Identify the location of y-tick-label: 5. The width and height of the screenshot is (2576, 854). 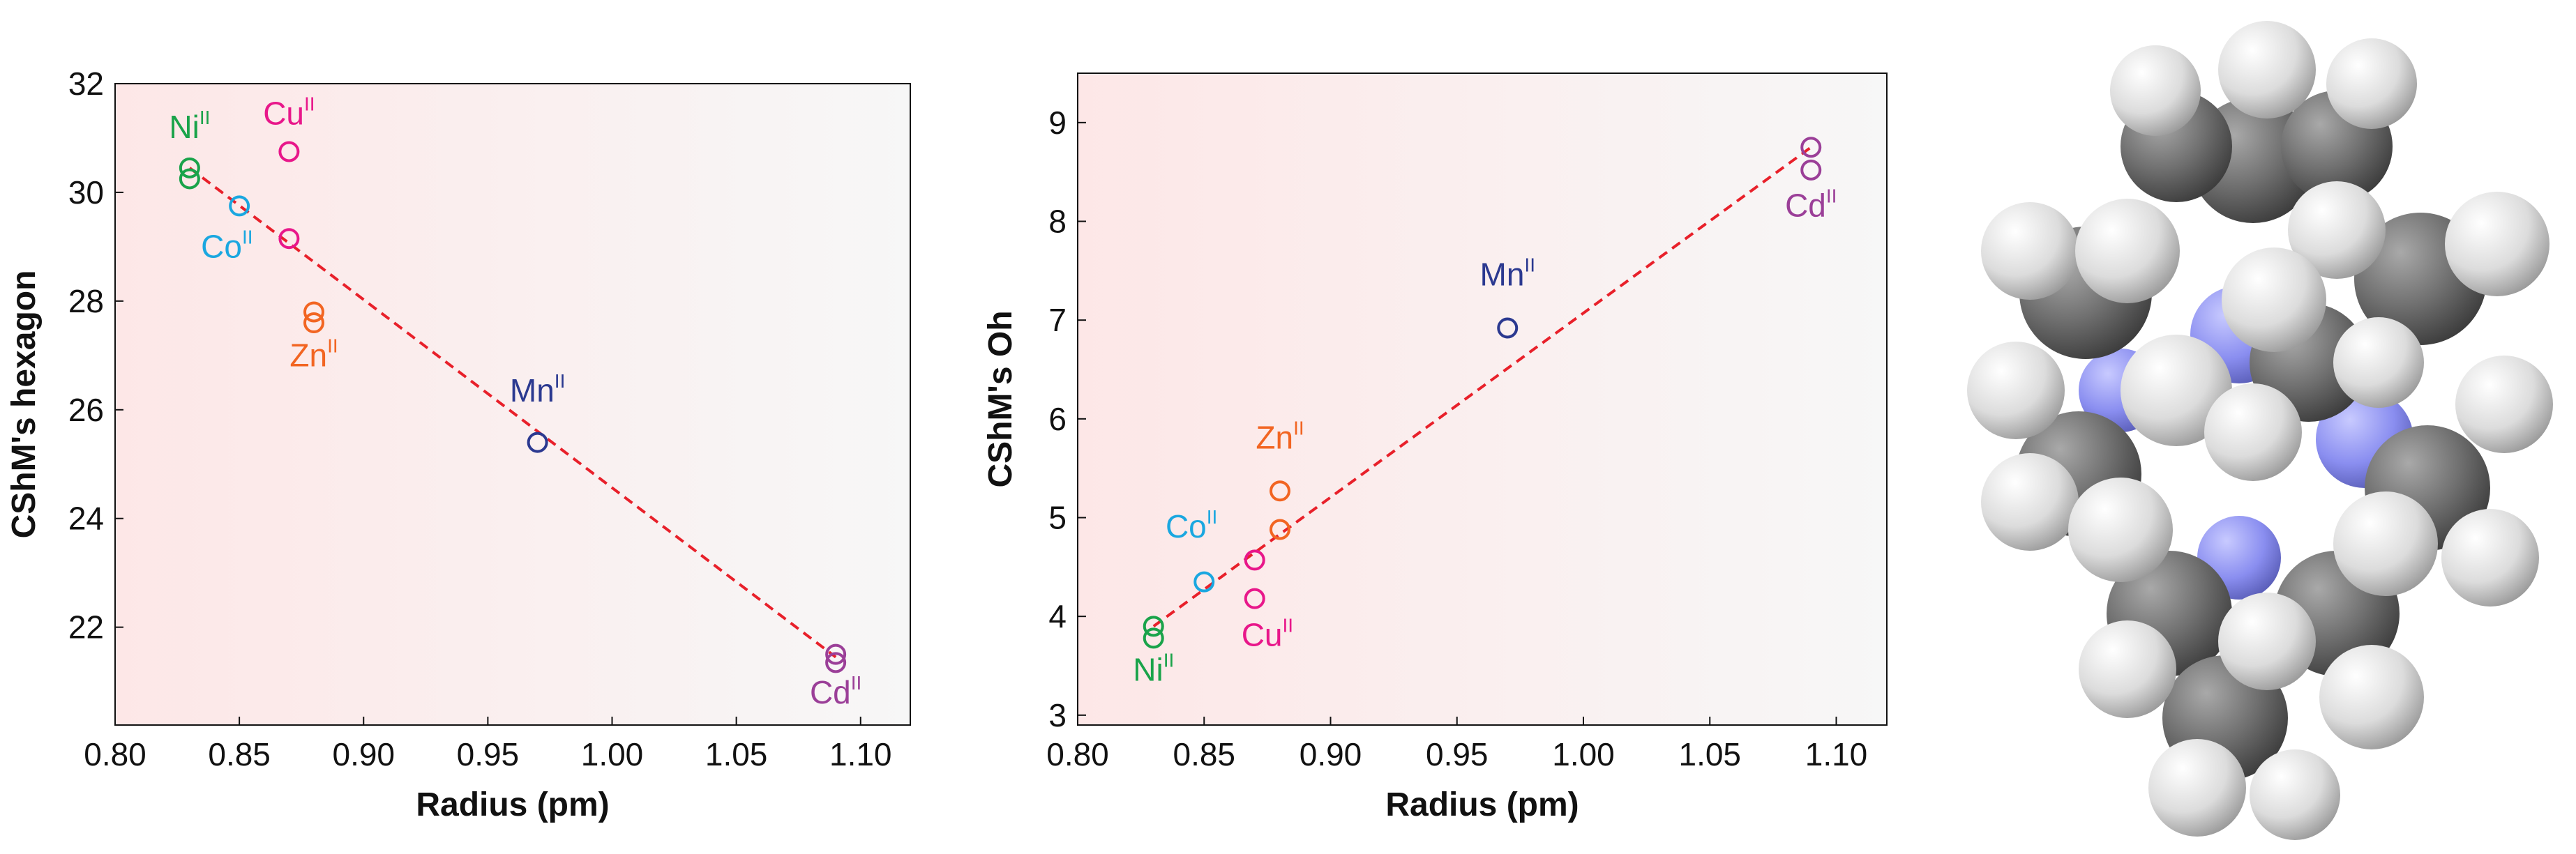
(1057, 518).